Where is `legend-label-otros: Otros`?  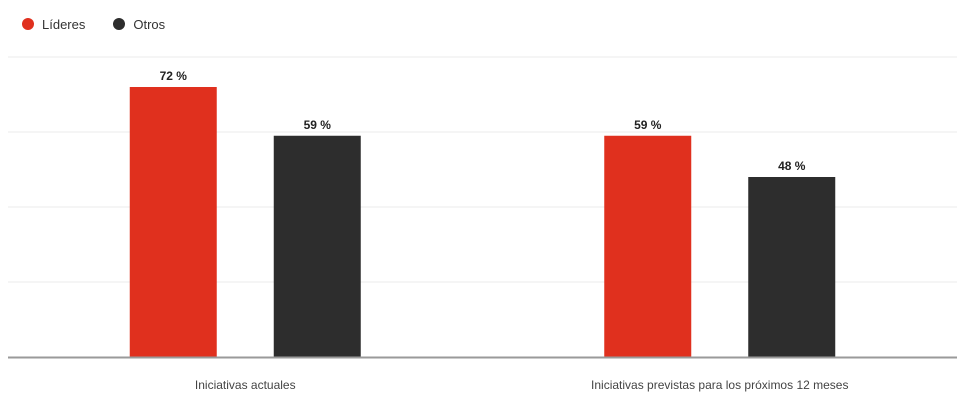 legend-label-otros: Otros is located at coordinates (149, 24).